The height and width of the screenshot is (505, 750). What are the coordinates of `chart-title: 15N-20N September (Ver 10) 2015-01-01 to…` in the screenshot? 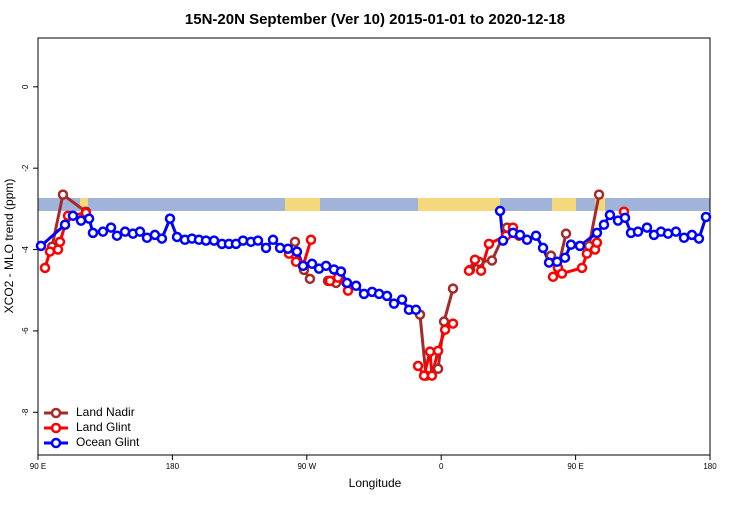 It's located at (375, 19).